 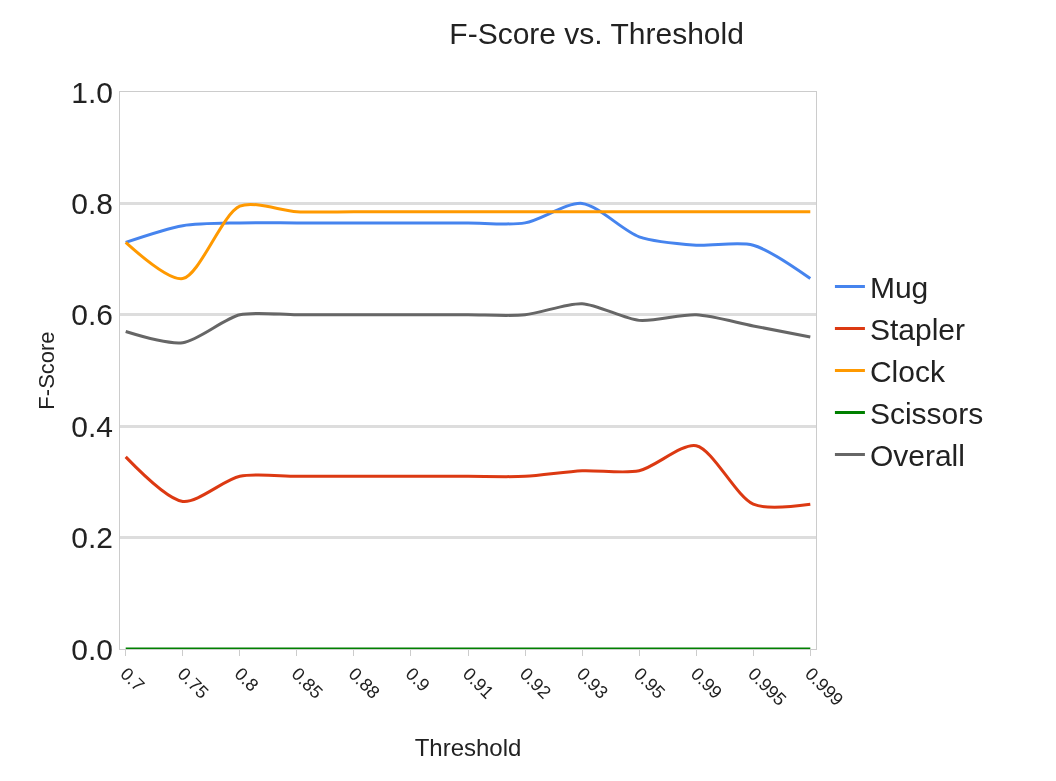 What do you see at coordinates (907, 372) in the screenshot?
I see `legend-label: Clock` at bounding box center [907, 372].